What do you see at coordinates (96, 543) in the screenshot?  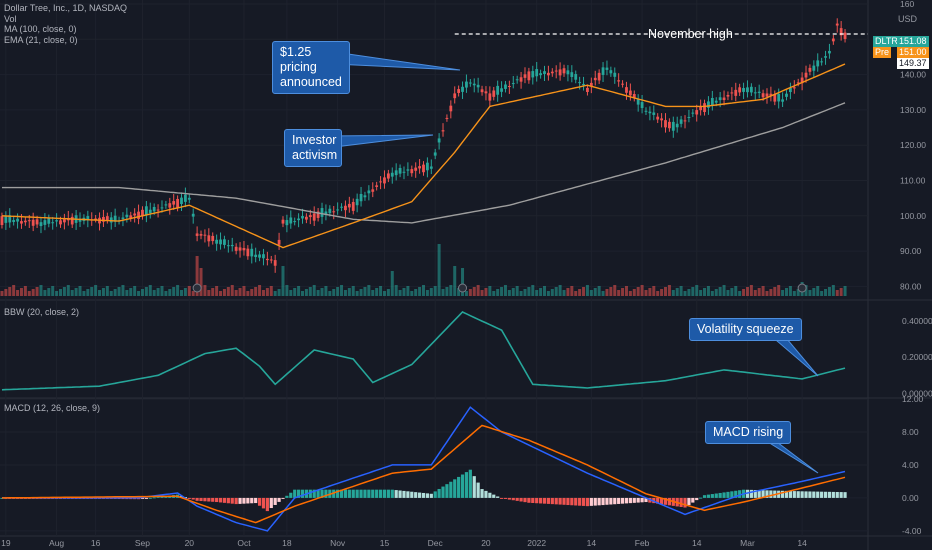 I see `x-tick-label: 16` at bounding box center [96, 543].